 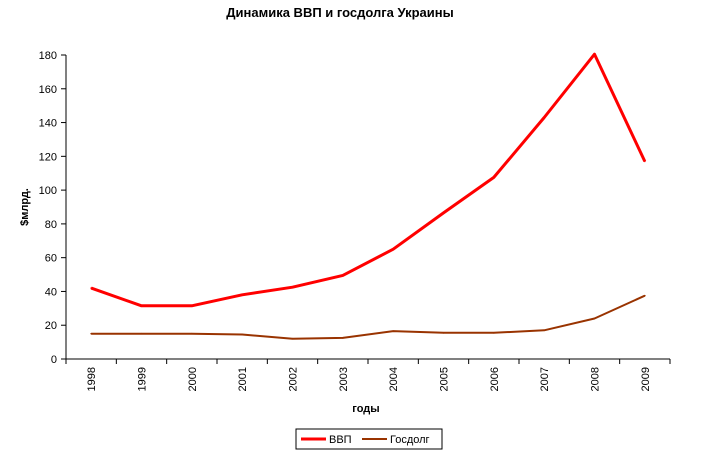 What do you see at coordinates (48, 157) in the screenshot?
I see `y-tick-label: 120` at bounding box center [48, 157].